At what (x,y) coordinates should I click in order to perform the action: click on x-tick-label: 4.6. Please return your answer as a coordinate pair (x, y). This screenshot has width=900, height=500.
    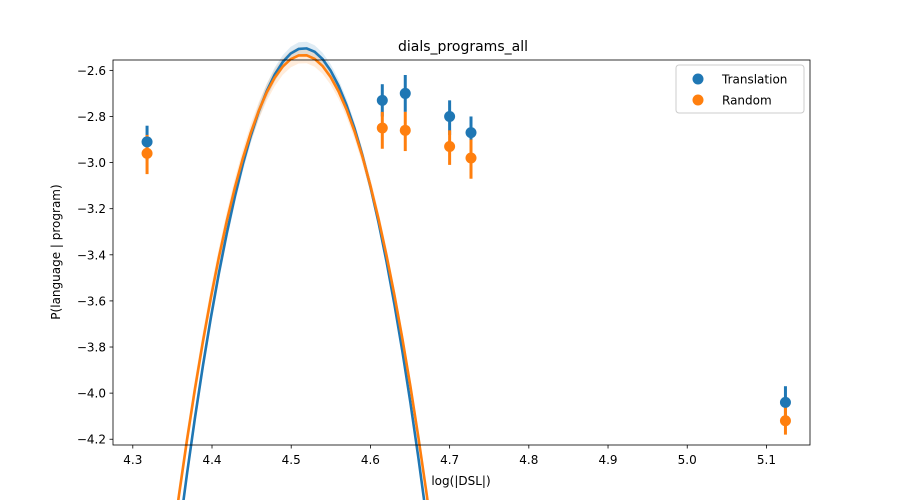
    Looking at the image, I should click on (370, 460).